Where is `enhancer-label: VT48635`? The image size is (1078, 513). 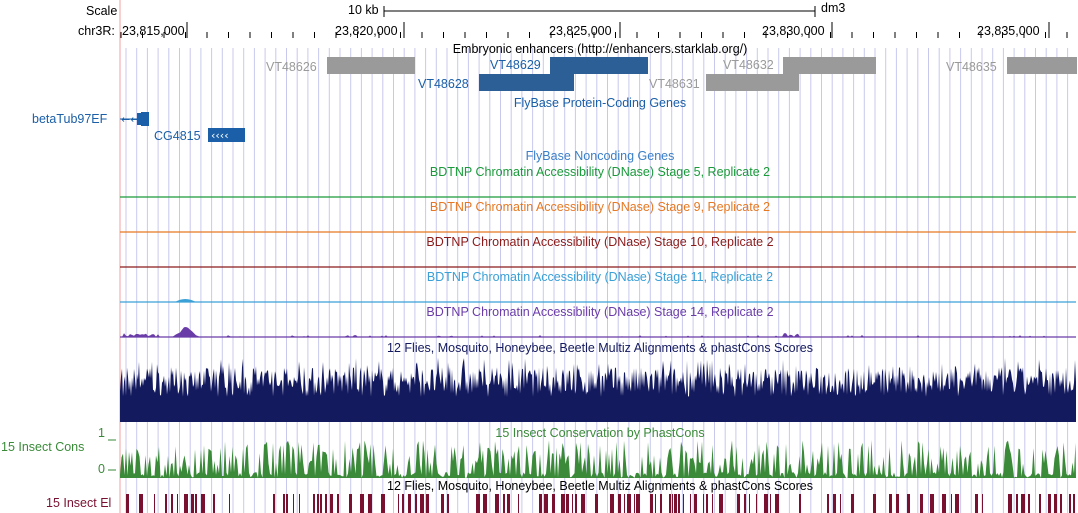 enhancer-label: VT48635 is located at coordinates (971, 67).